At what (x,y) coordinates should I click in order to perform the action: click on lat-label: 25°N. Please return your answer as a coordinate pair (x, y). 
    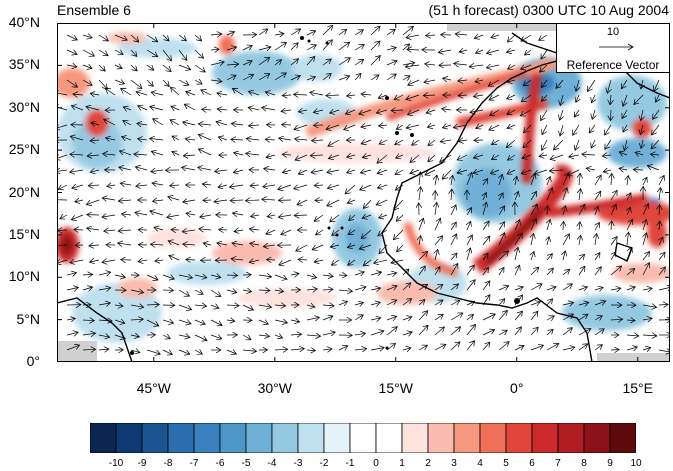
    Looking at the image, I should click on (24, 149).